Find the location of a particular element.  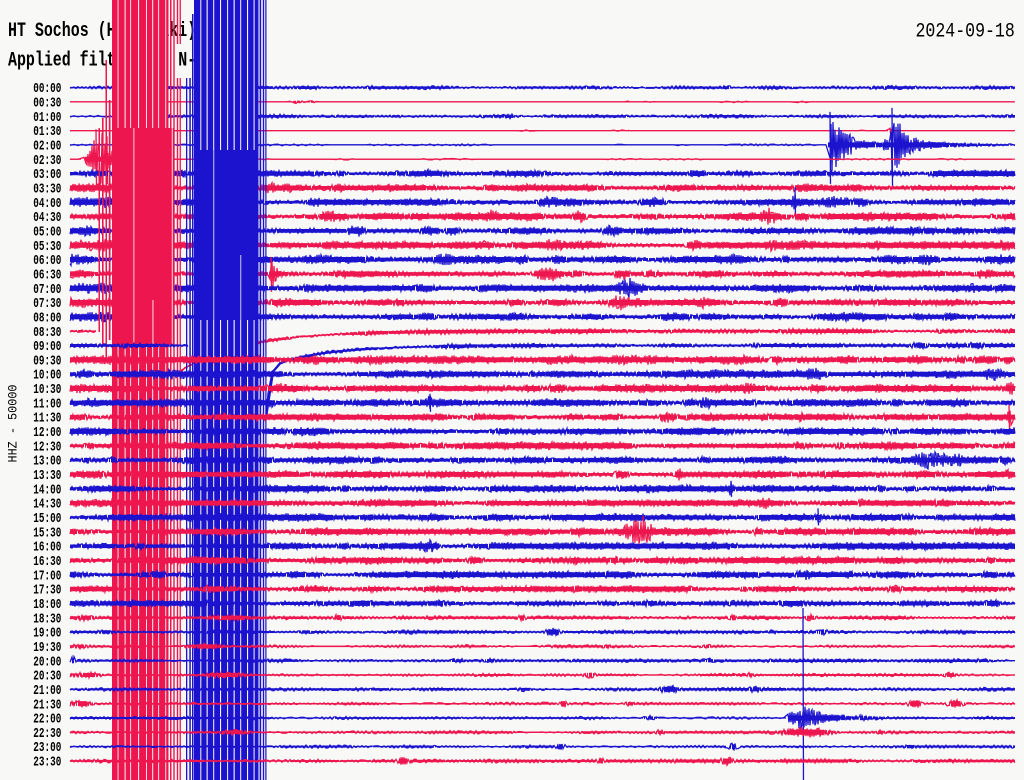

svg-text: 17:30 is located at coordinates (47, 591).